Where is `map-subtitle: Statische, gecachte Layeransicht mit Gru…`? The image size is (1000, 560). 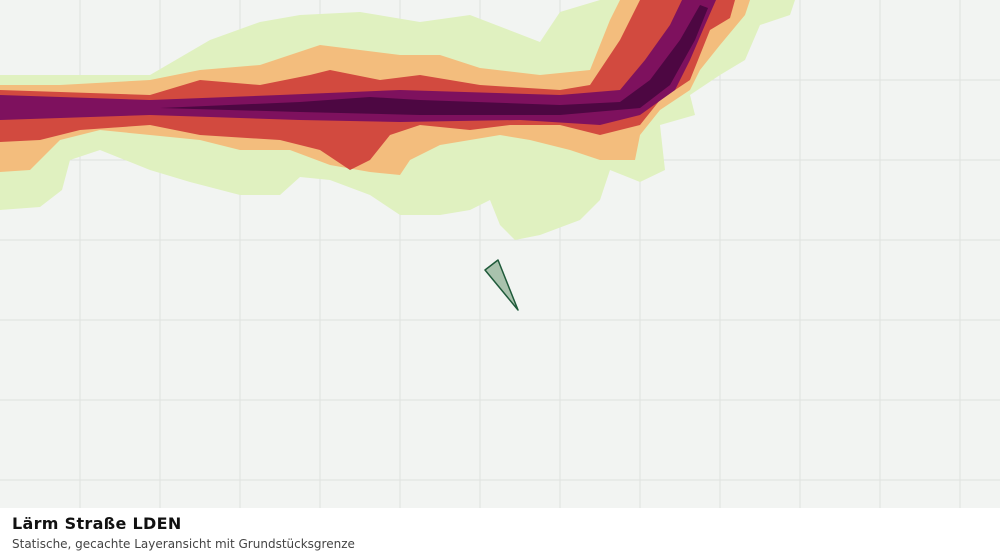
map-subtitle: Statische, gecachte Layeransicht mit Gru… is located at coordinates (183, 544).